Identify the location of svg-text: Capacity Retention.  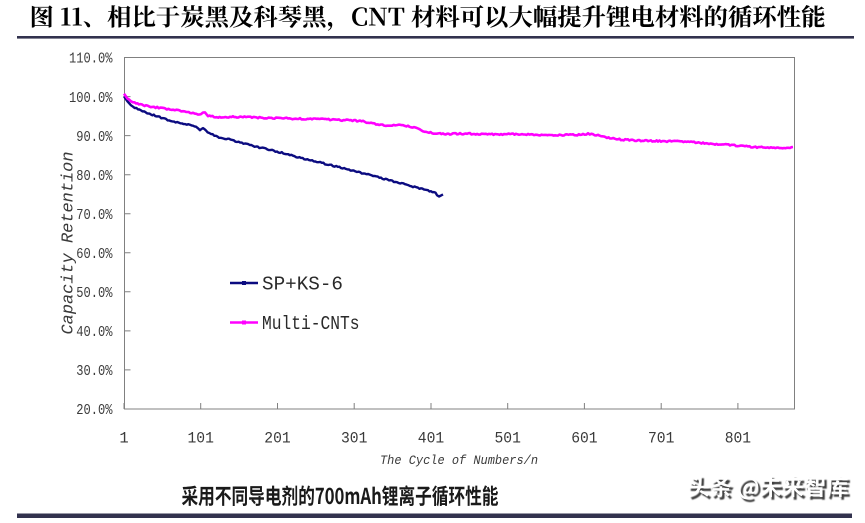
(69, 243).